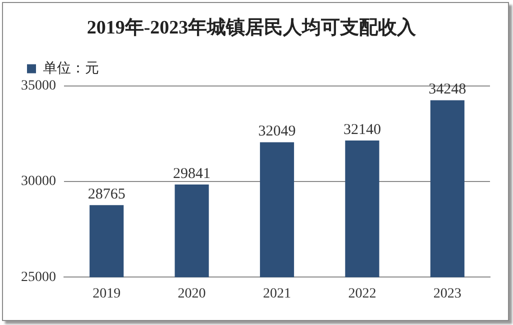 This screenshot has height=325, width=513. What do you see at coordinates (192, 294) in the screenshot?
I see `x-tick-label: 2020` at bounding box center [192, 294].